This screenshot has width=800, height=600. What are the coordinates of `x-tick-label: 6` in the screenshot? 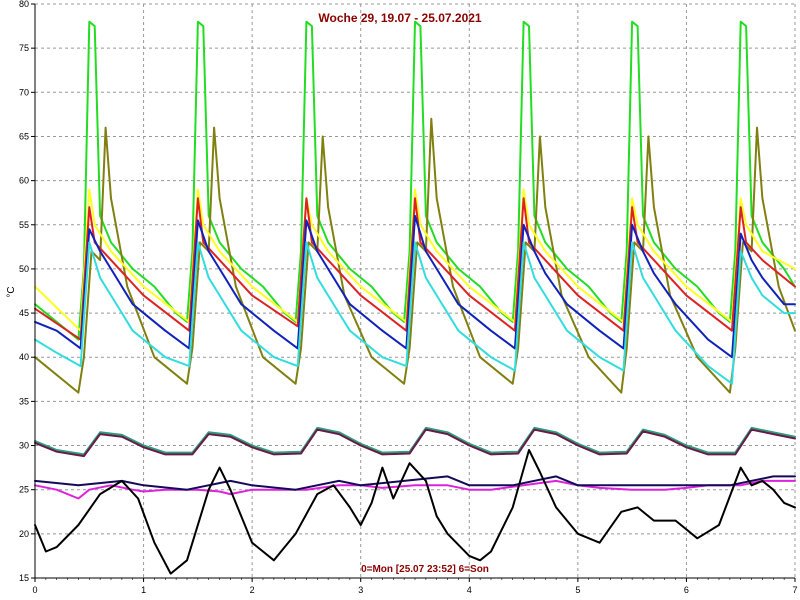 It's located at (686, 590).